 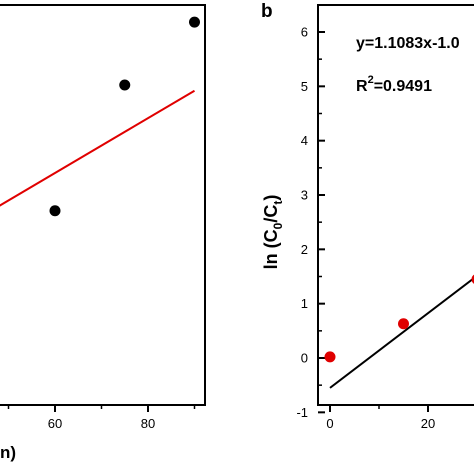 I want to click on panel-a-points, so click(x=124, y=116).